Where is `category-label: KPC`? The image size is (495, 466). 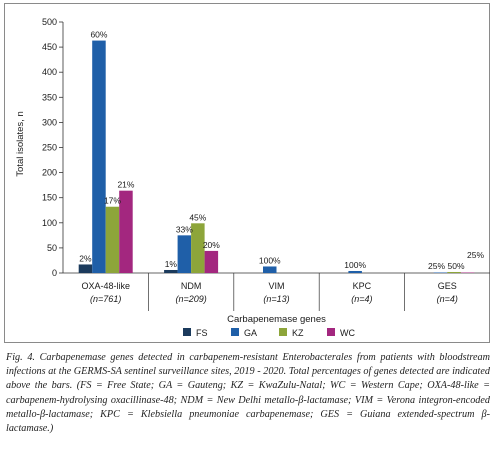
category-label: KPC is located at coordinates (362, 286).